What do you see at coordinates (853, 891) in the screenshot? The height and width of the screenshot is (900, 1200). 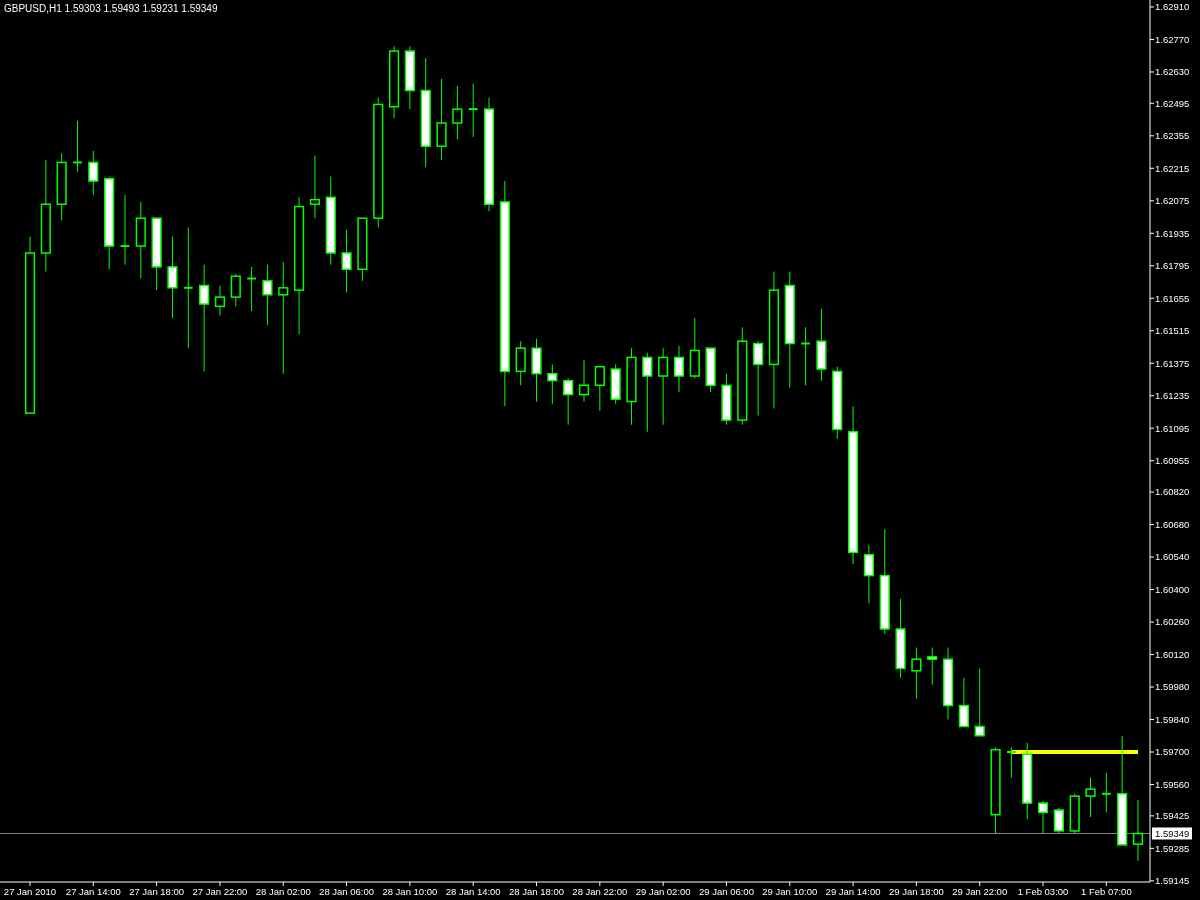 I see `x-tick-label: 29 Jan 14:00` at bounding box center [853, 891].